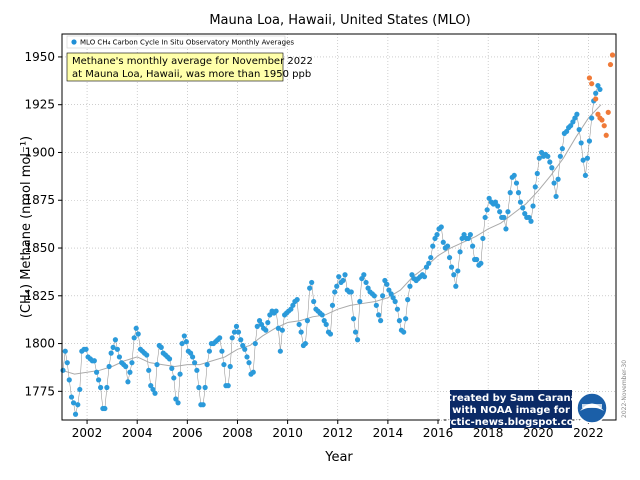 The width and height of the screenshot is (640, 480). Describe the element at coordinates (488, 433) in the screenshot. I see `x-tick-label: 2018` at that location.